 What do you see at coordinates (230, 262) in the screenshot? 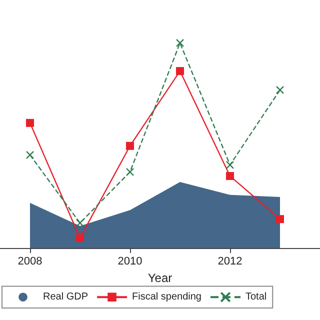
I see `x-tick-label: 2012` at bounding box center [230, 262].